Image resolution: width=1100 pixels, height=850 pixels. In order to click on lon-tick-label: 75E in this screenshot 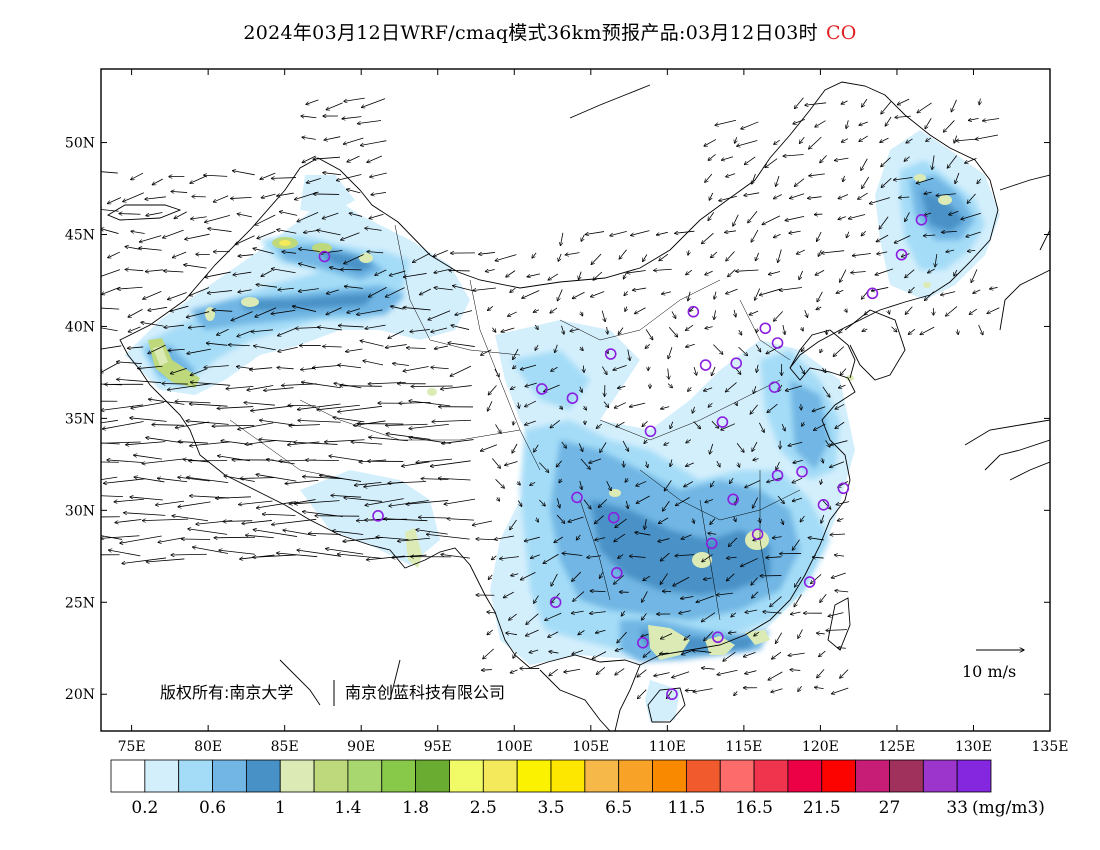, I will do `click(132, 747)`.